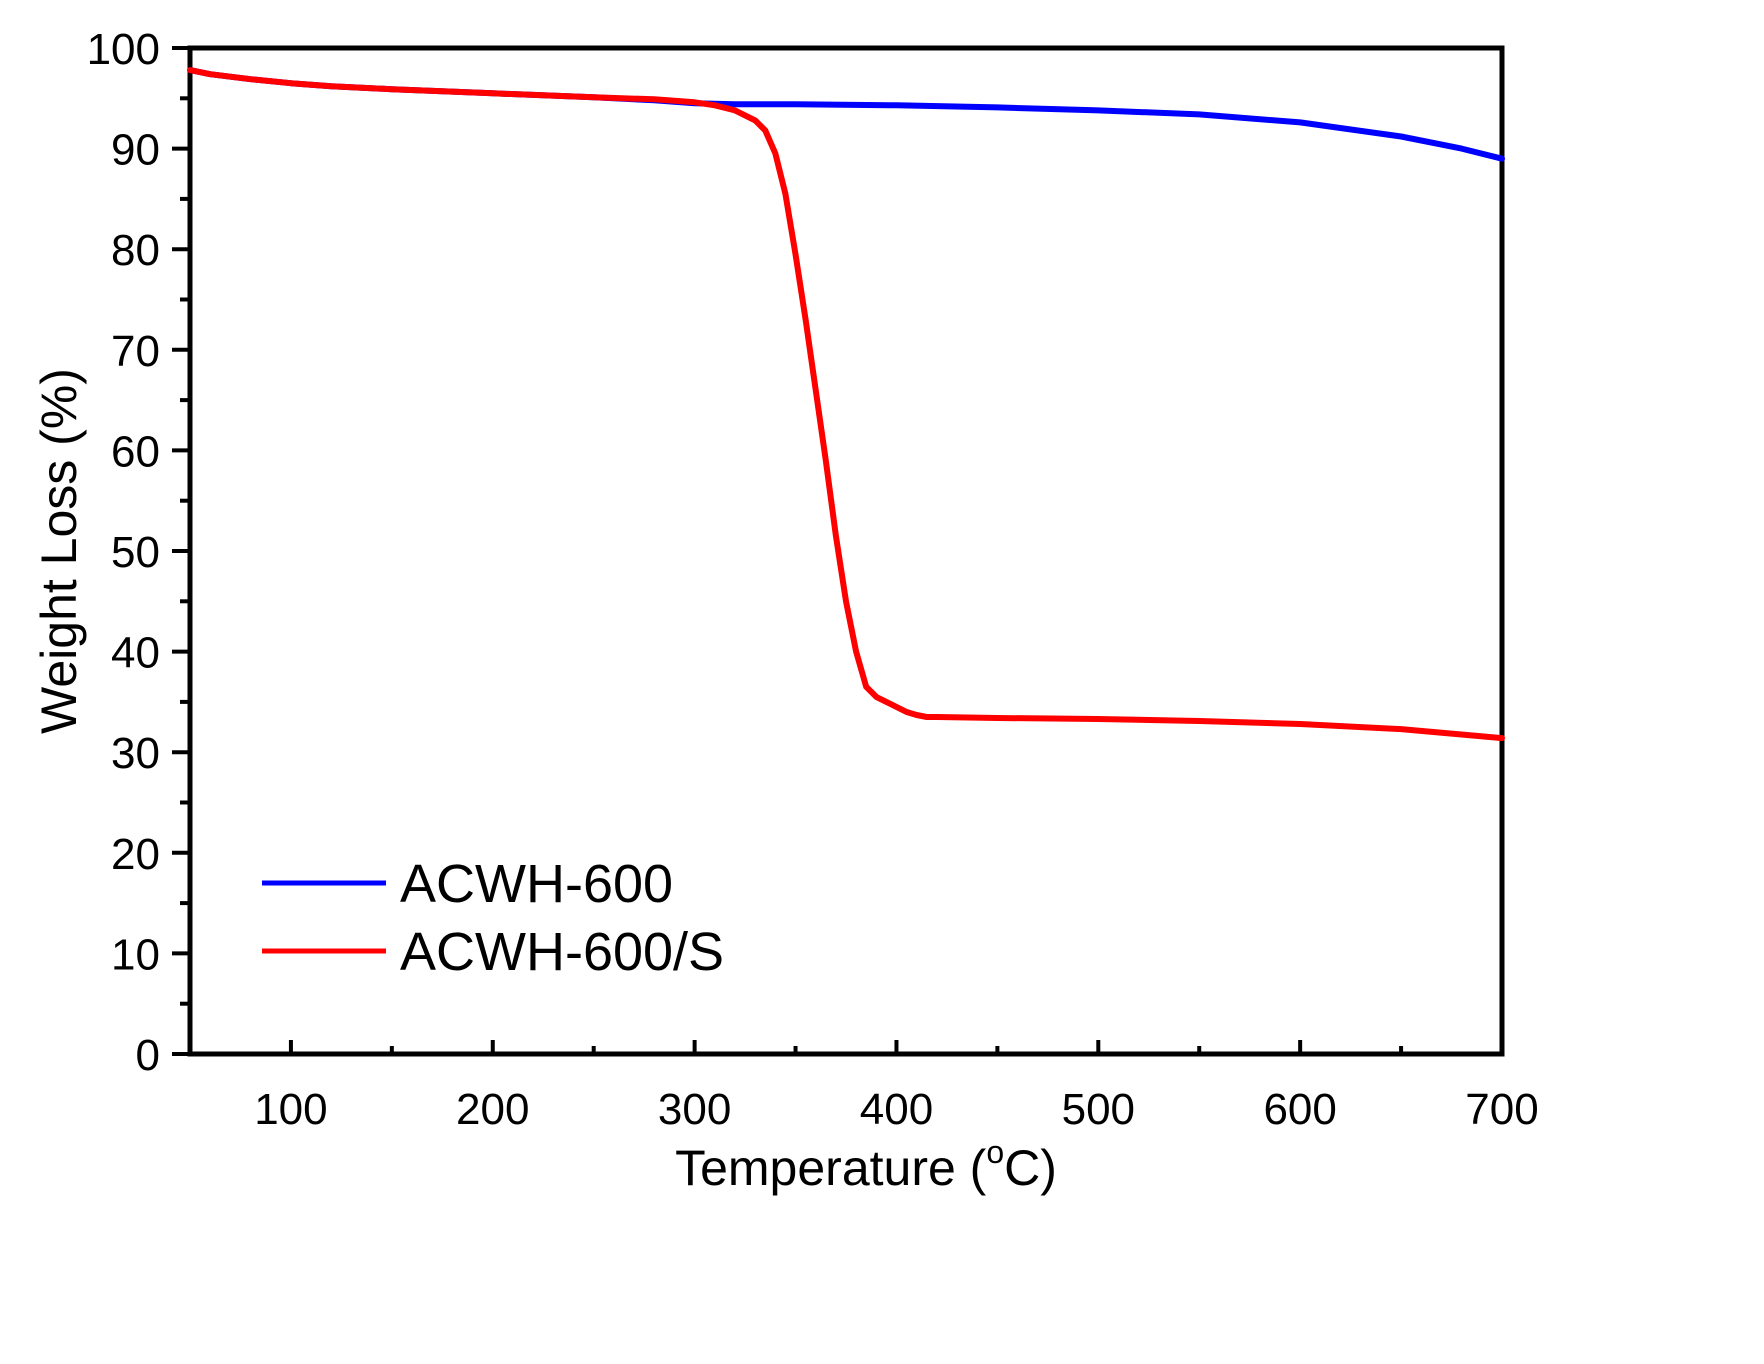 Image resolution: width=1764 pixels, height=1364 pixels. Describe the element at coordinates (135, 753) in the screenshot. I see `y-tick-label-30: 30` at that location.